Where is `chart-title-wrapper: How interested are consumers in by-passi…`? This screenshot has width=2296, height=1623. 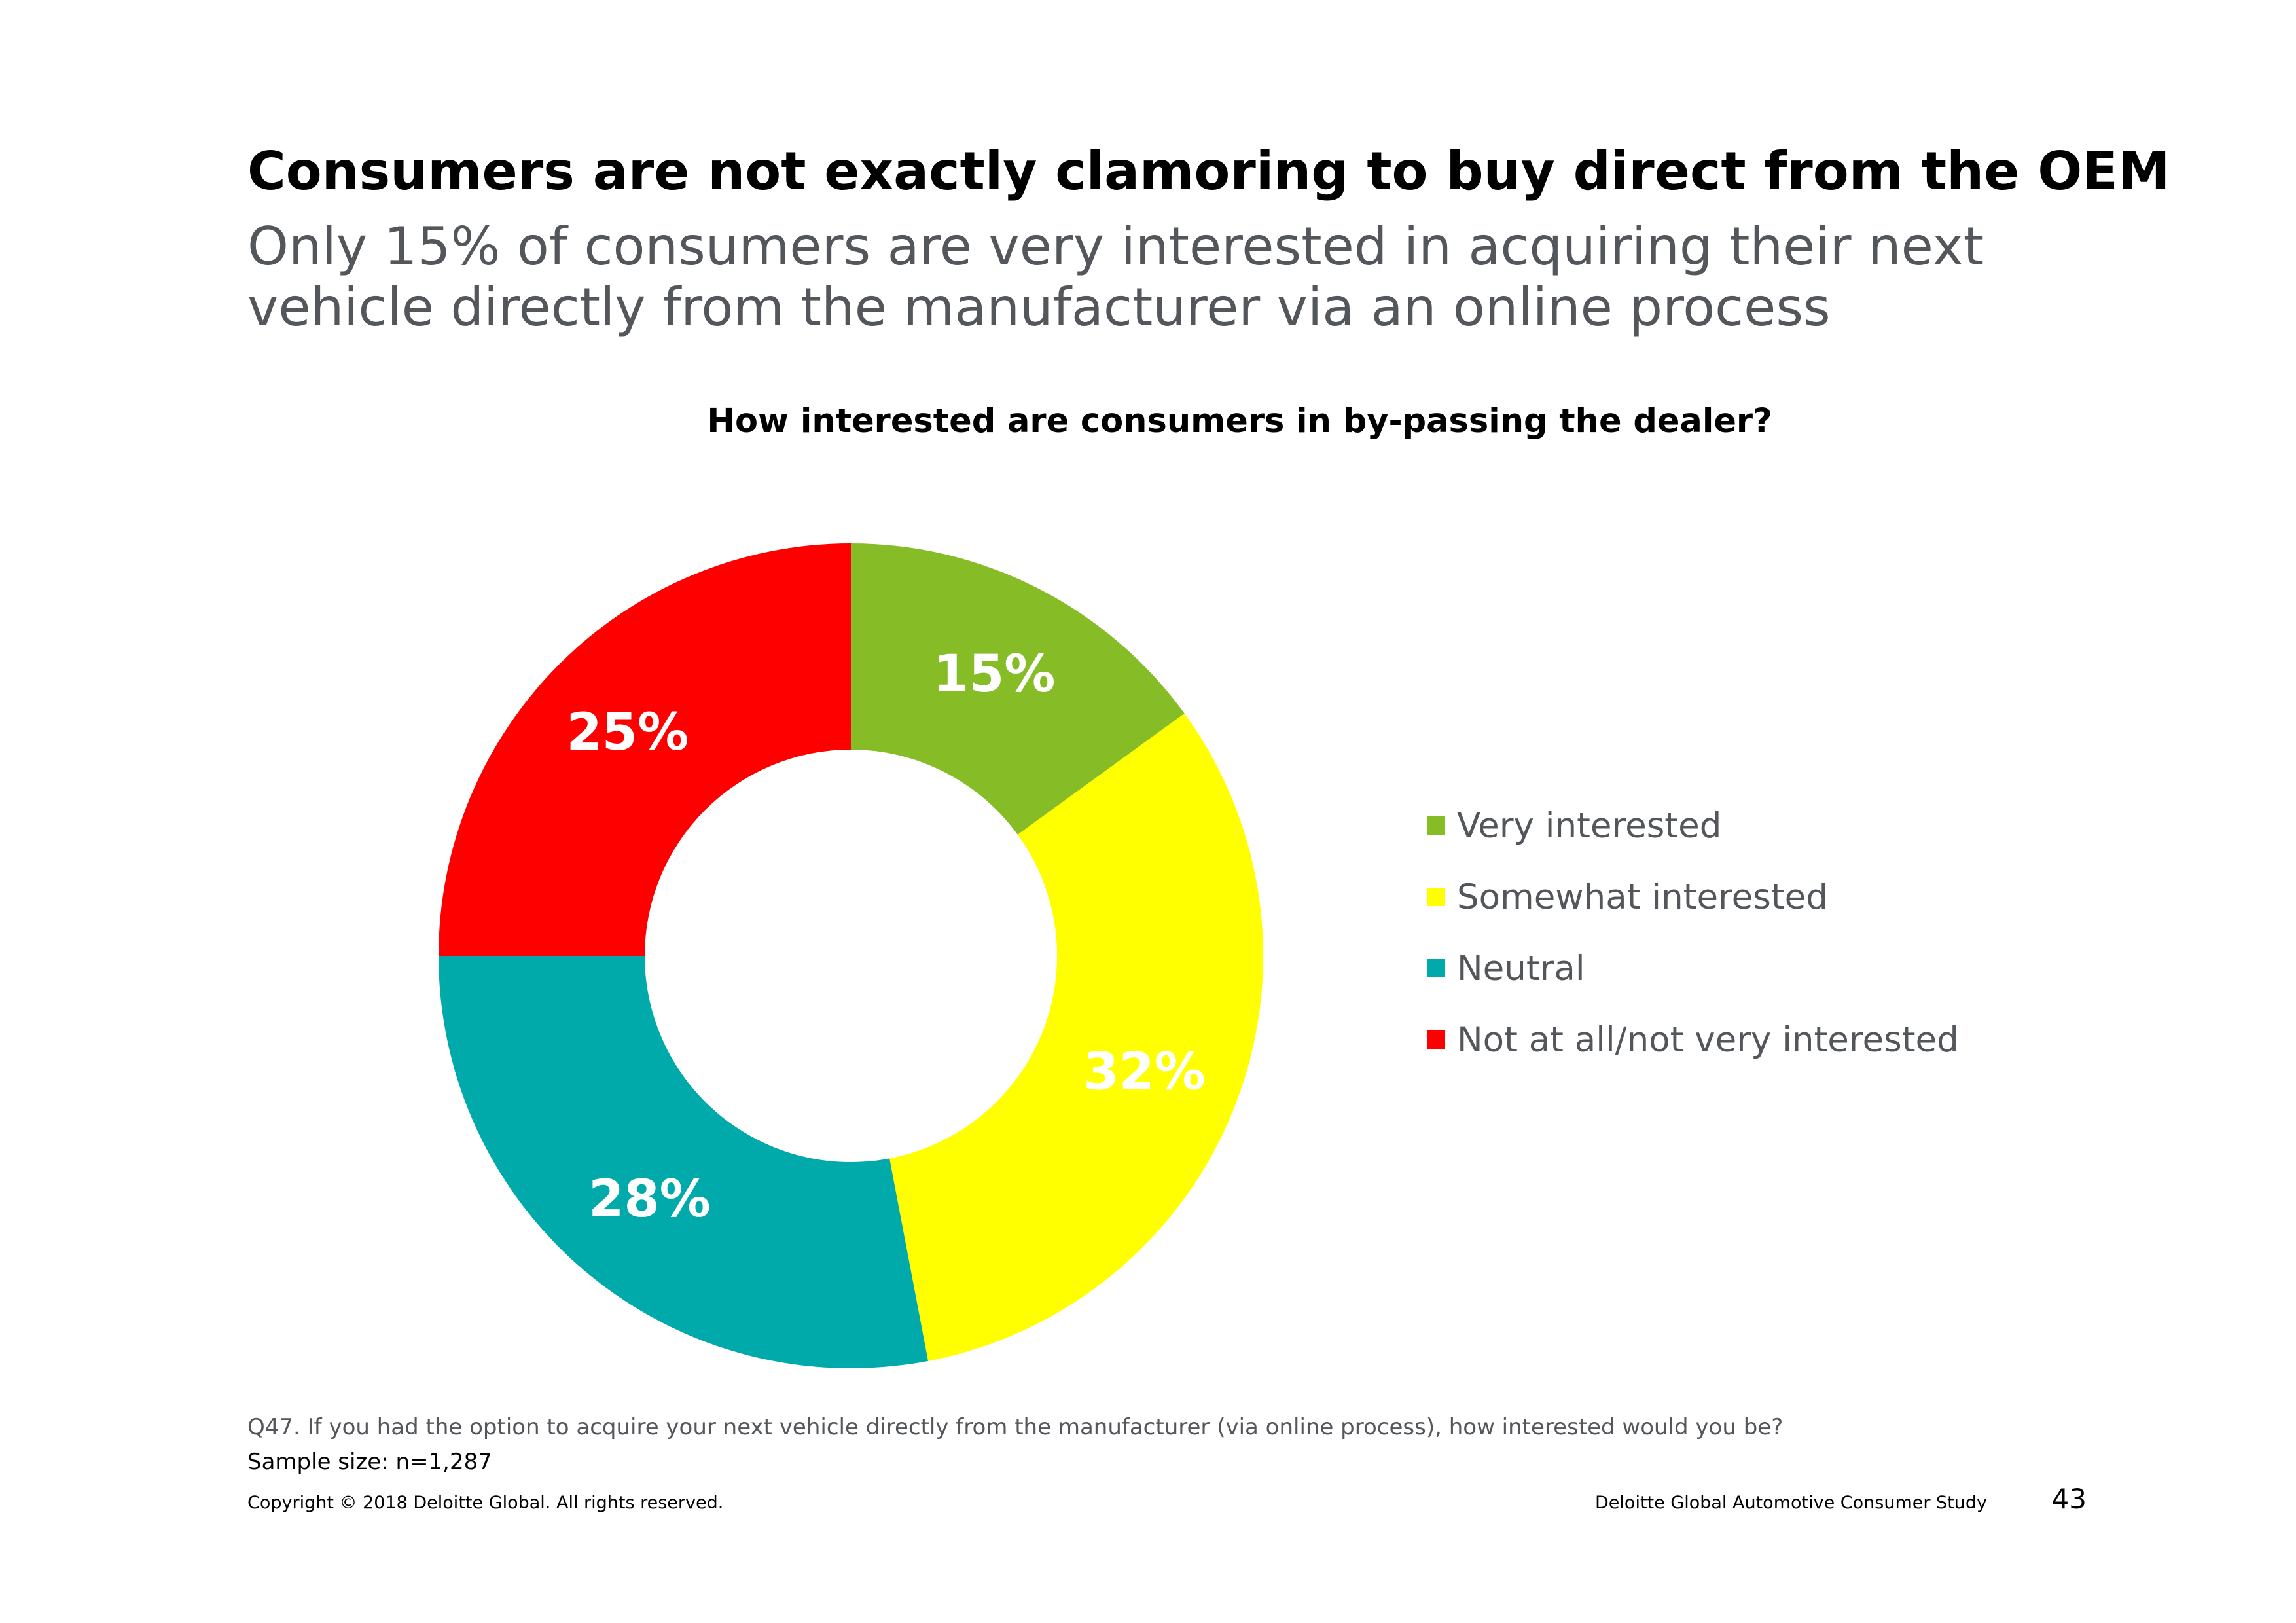 chart-title-wrapper: How interested are consumers in by-passi… is located at coordinates (1148, 421).